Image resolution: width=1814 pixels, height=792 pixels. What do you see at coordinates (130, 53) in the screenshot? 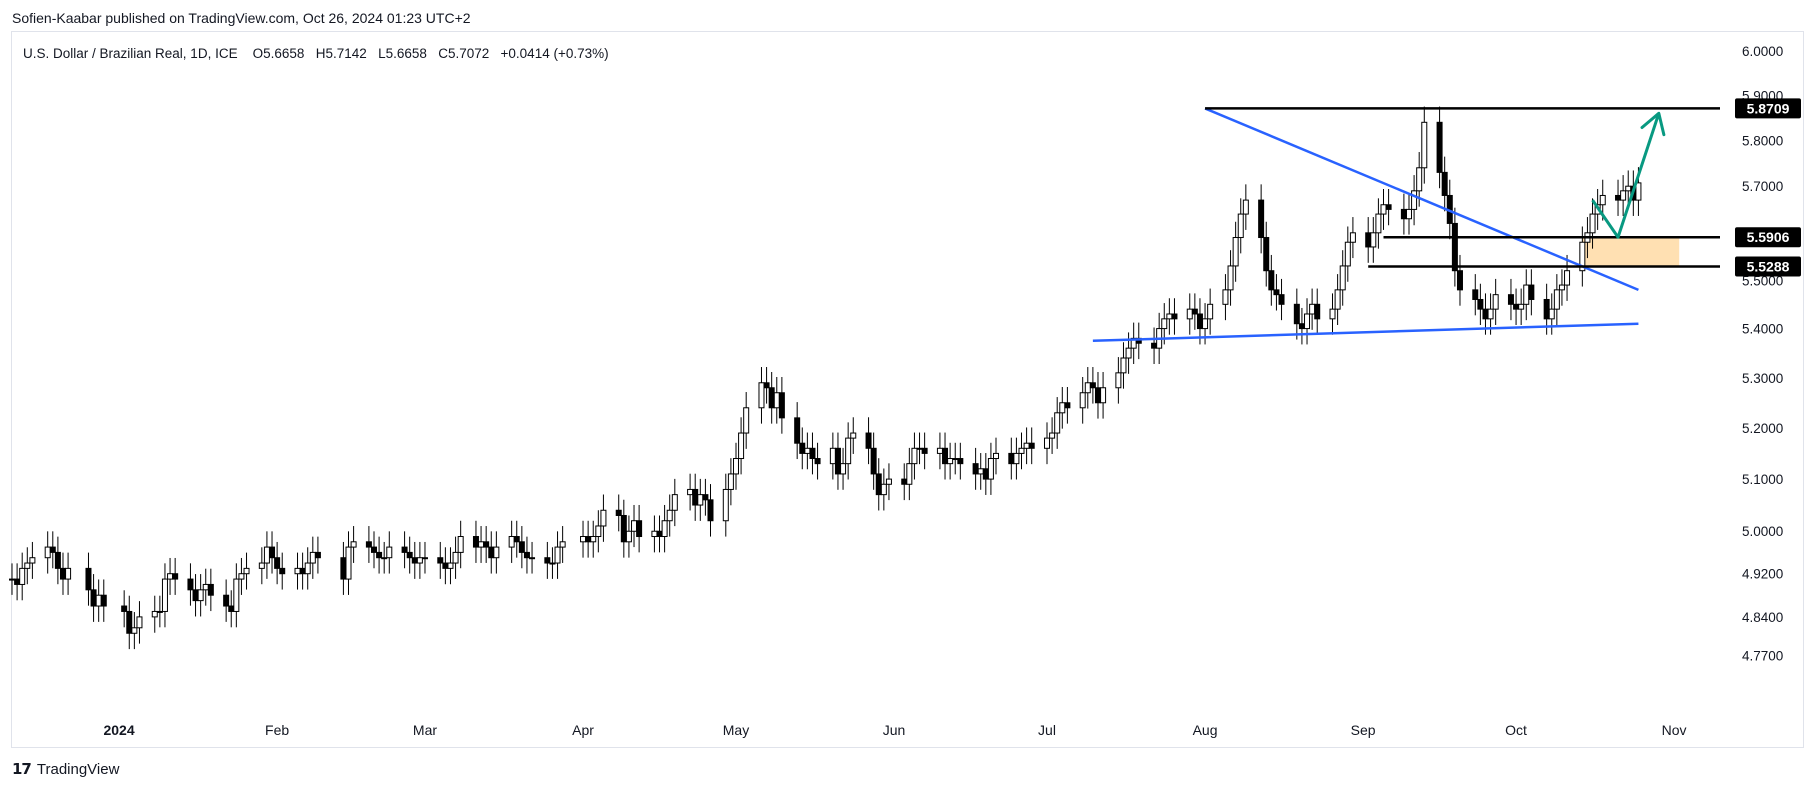
I see `symbol-name: U.S. Dollar / Brazilian Real, 1D, ICE` at bounding box center [130, 53].